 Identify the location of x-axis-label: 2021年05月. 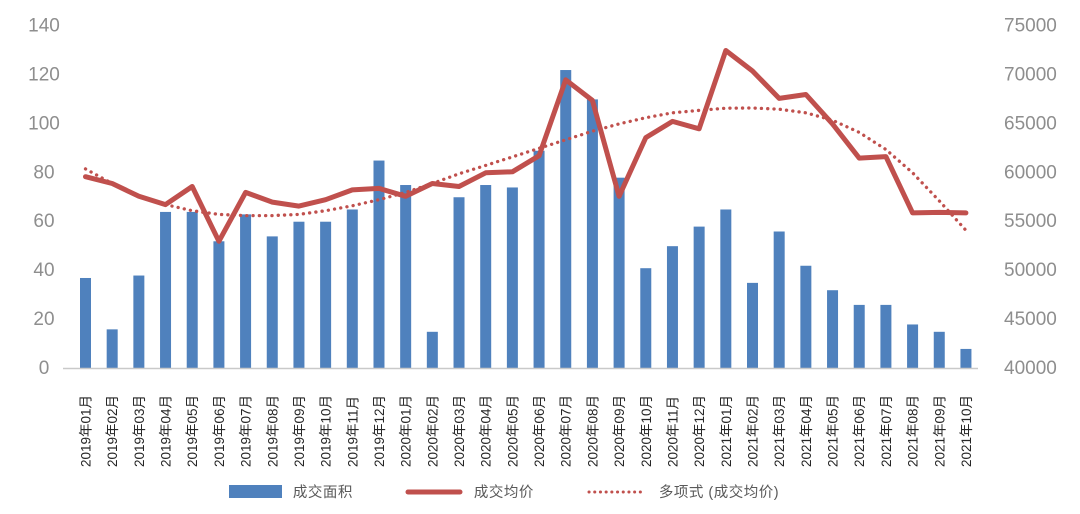
(833, 431).